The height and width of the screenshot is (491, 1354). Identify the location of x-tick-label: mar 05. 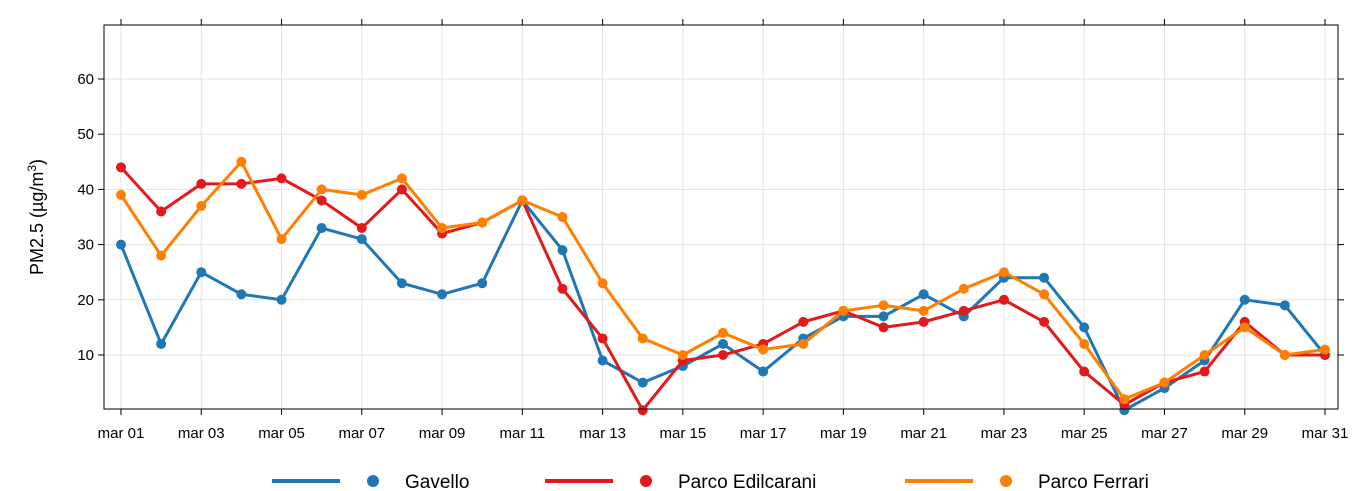
(281, 433).